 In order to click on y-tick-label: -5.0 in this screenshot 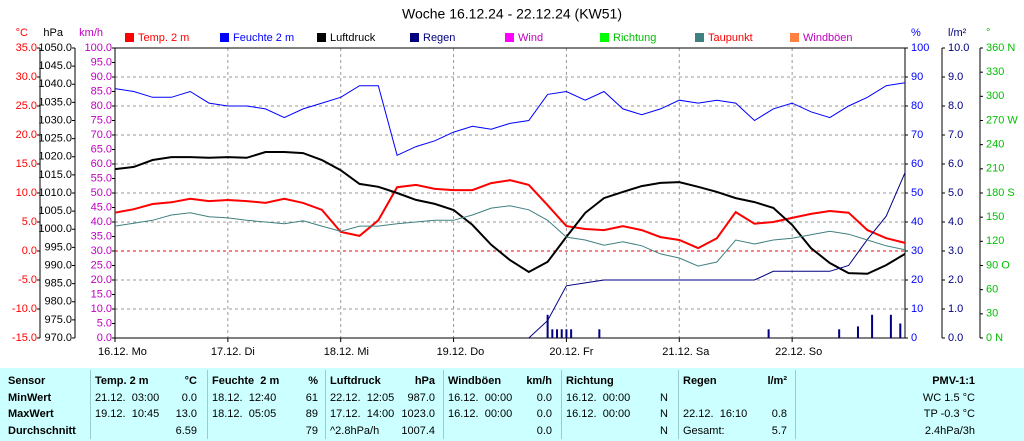, I will do `click(27, 280)`.